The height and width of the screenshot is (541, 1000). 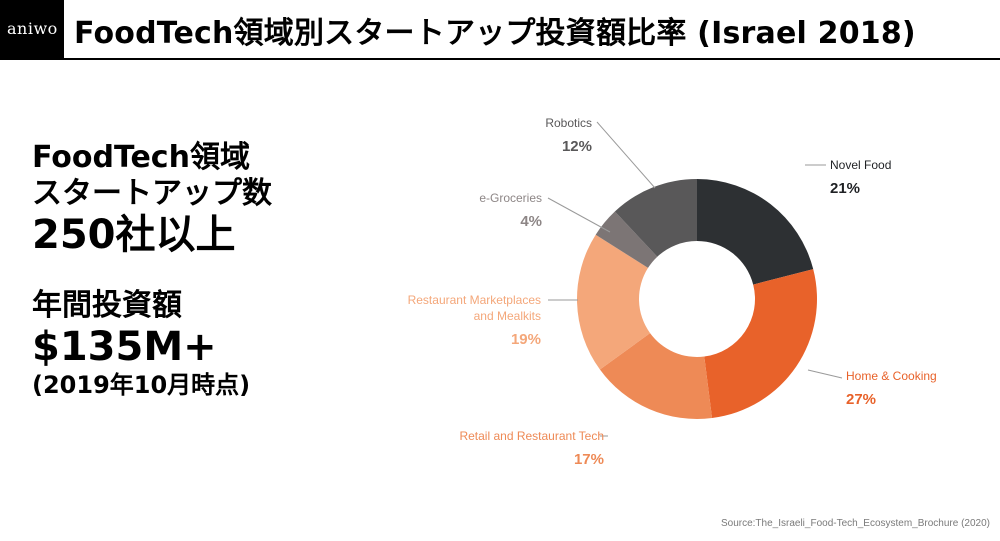 What do you see at coordinates (891, 376) in the screenshot?
I see `label-home-and-cooking: Home & Cooking` at bounding box center [891, 376].